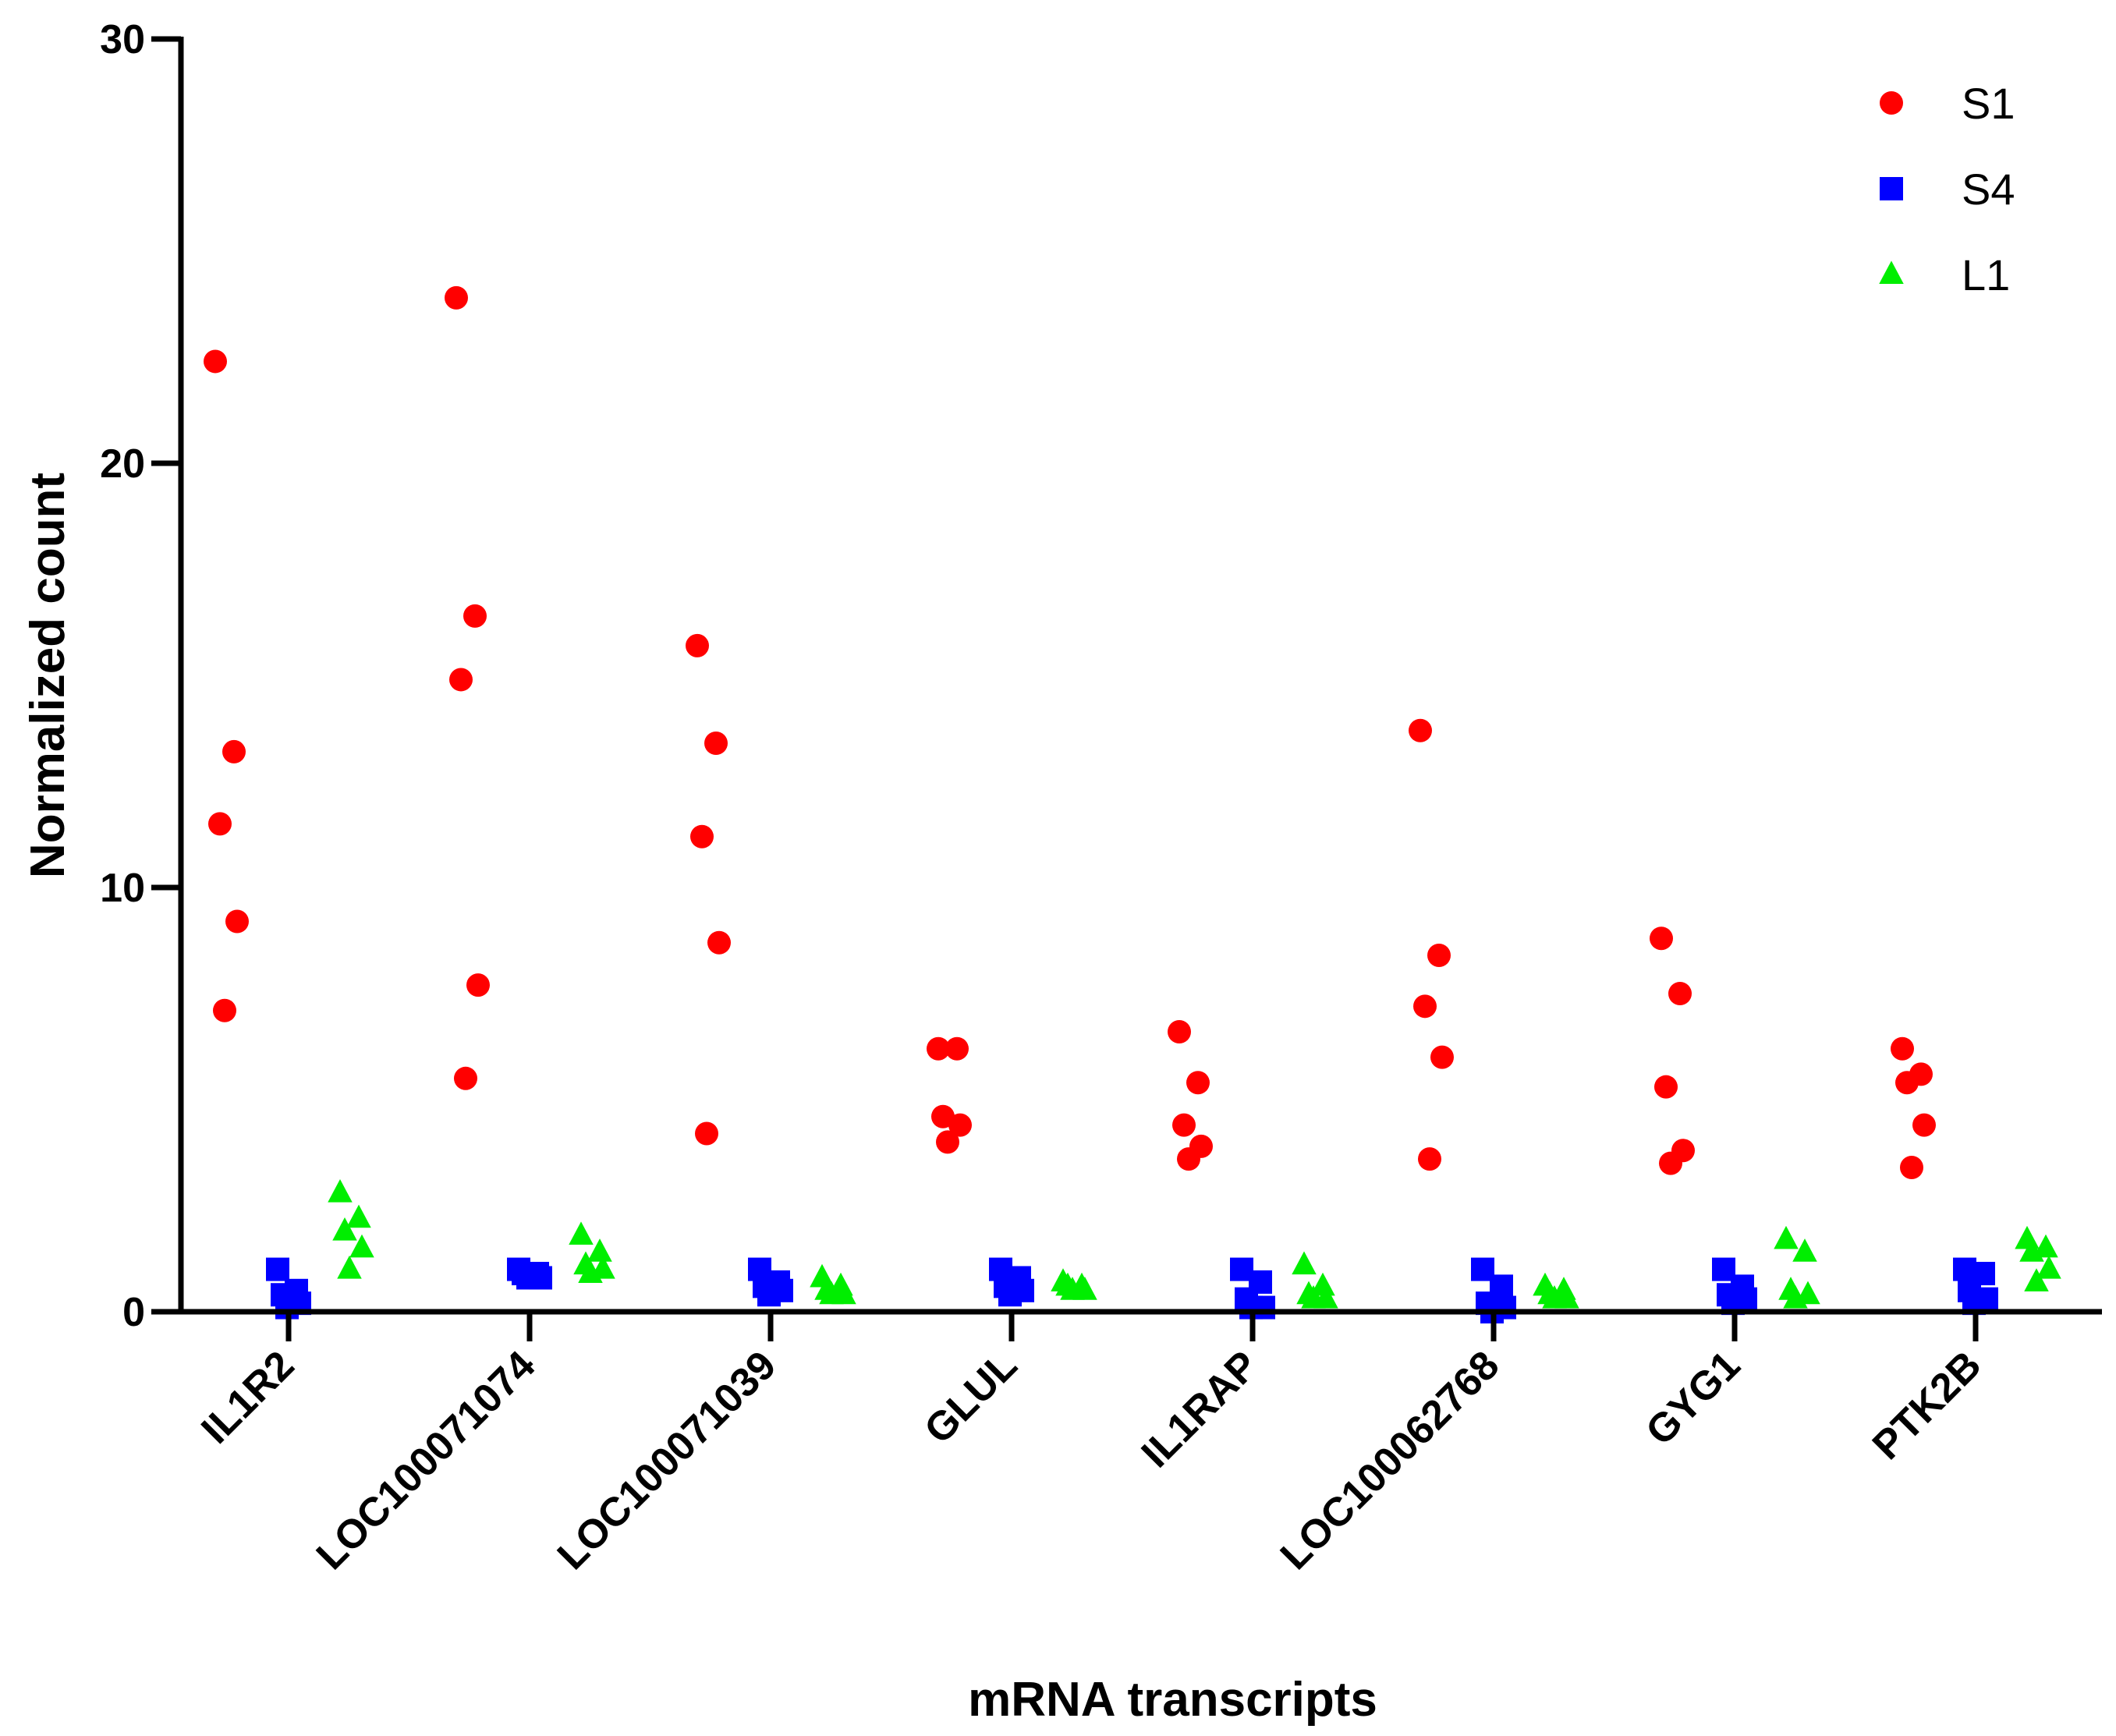  Describe the element at coordinates (1891, 103) in the screenshot. I see `legend-marker-s1` at that location.